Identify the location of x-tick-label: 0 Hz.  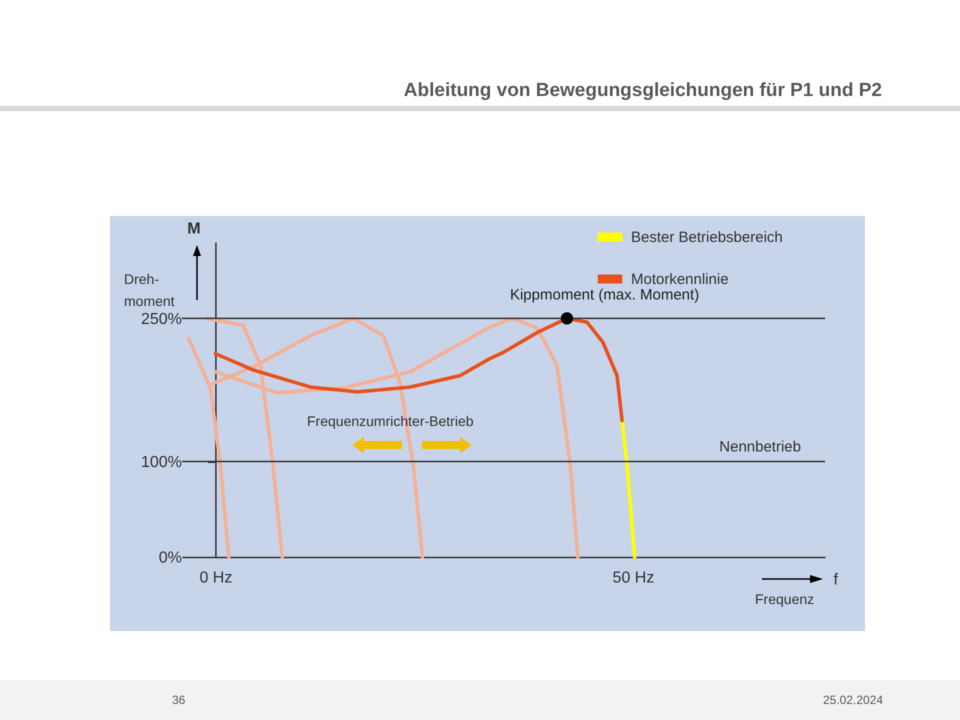
(215, 578).